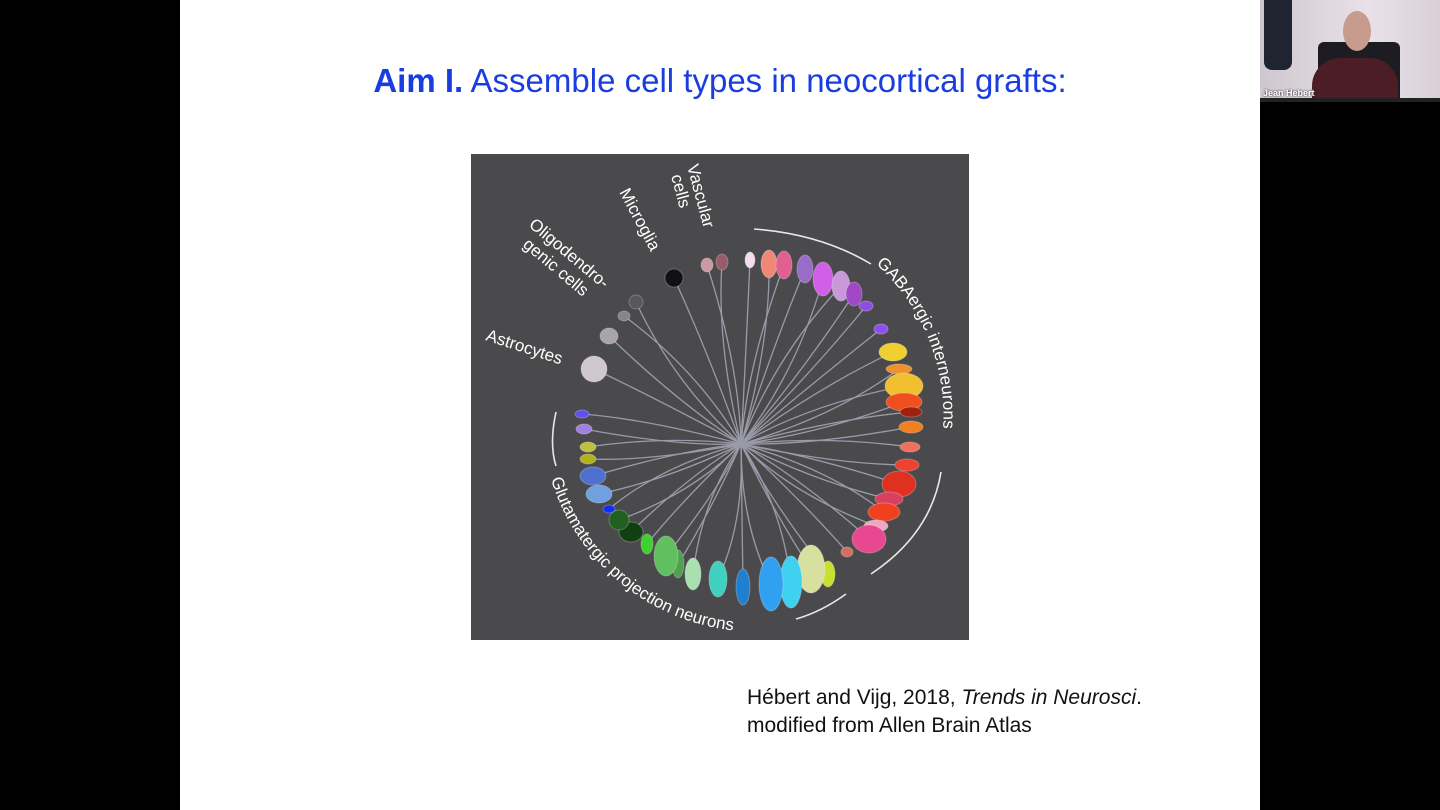 This screenshot has height=810, width=1440. I want to click on gaba-bracket-top, so click(812, 246).